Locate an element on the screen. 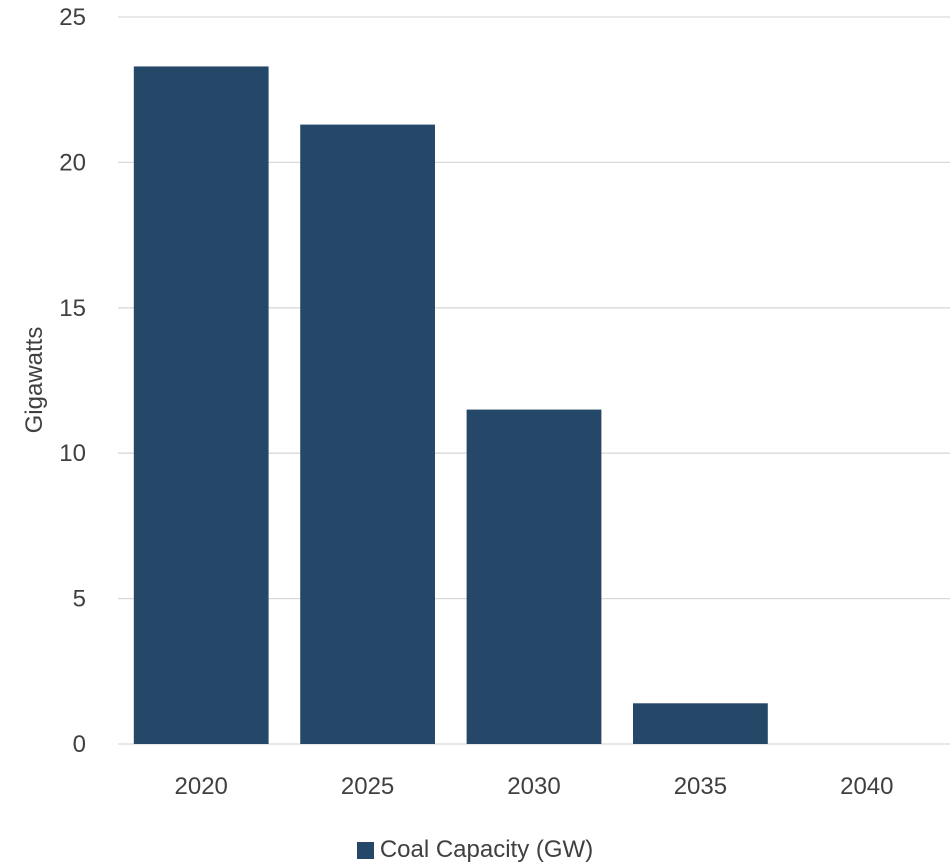 The image size is (950, 866). x-tick-label: 2025 is located at coordinates (367, 786).